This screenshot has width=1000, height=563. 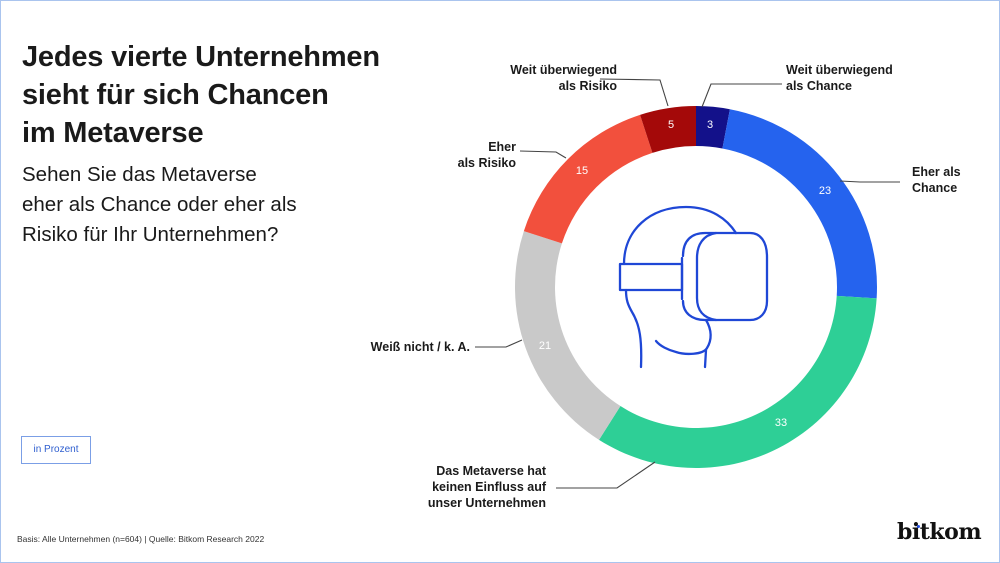 What do you see at coordinates (175, 95) in the screenshot?
I see `title-line-2: sieht für sich Chancen` at bounding box center [175, 95].